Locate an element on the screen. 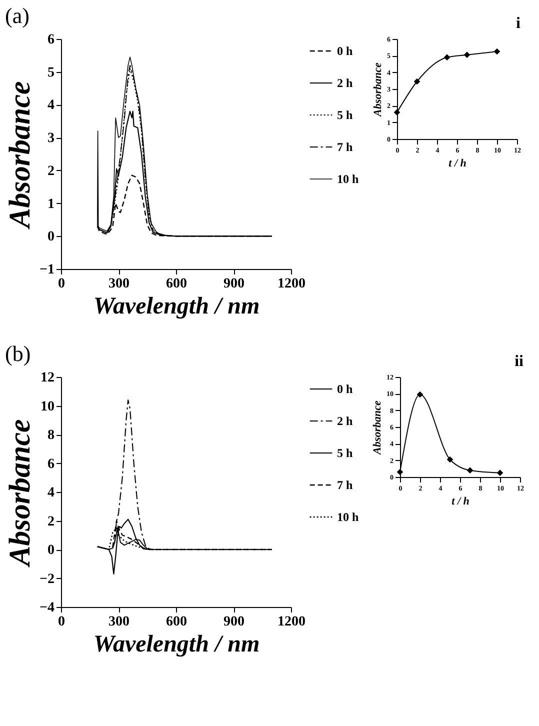 This screenshot has height=726, width=539. y-tick-label: 1 is located at coordinates (51, 204).